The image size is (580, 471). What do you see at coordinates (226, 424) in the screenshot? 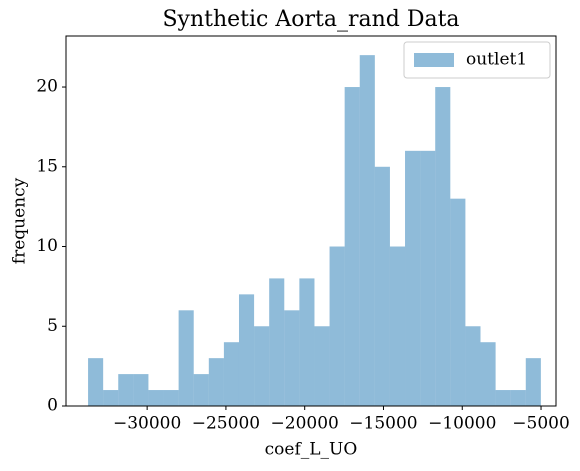
I see `x-tick-label: −25000` at bounding box center [226, 424].